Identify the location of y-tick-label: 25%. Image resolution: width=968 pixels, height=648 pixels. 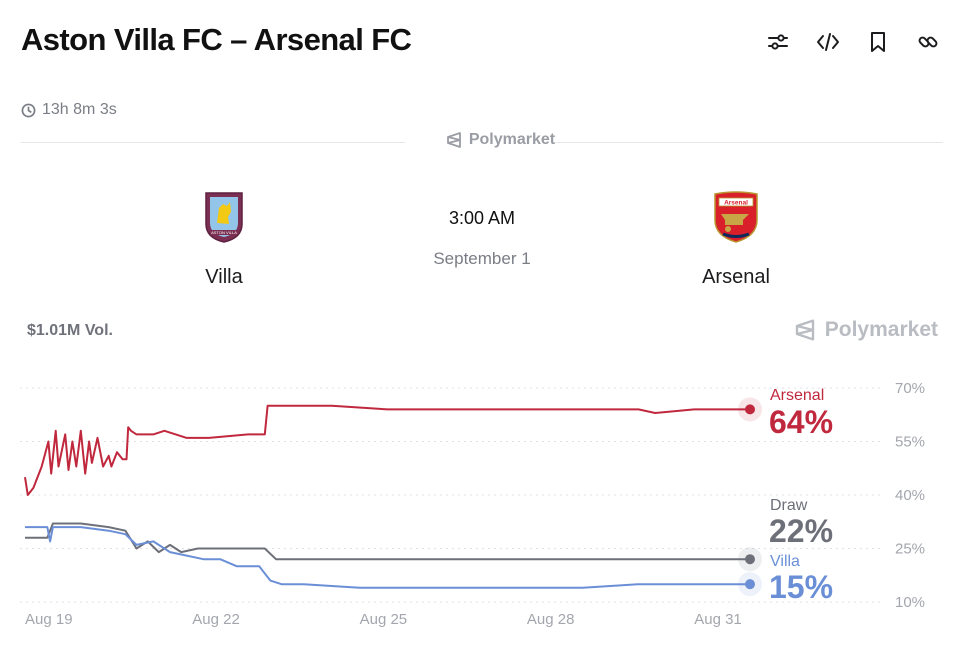
(910, 549).